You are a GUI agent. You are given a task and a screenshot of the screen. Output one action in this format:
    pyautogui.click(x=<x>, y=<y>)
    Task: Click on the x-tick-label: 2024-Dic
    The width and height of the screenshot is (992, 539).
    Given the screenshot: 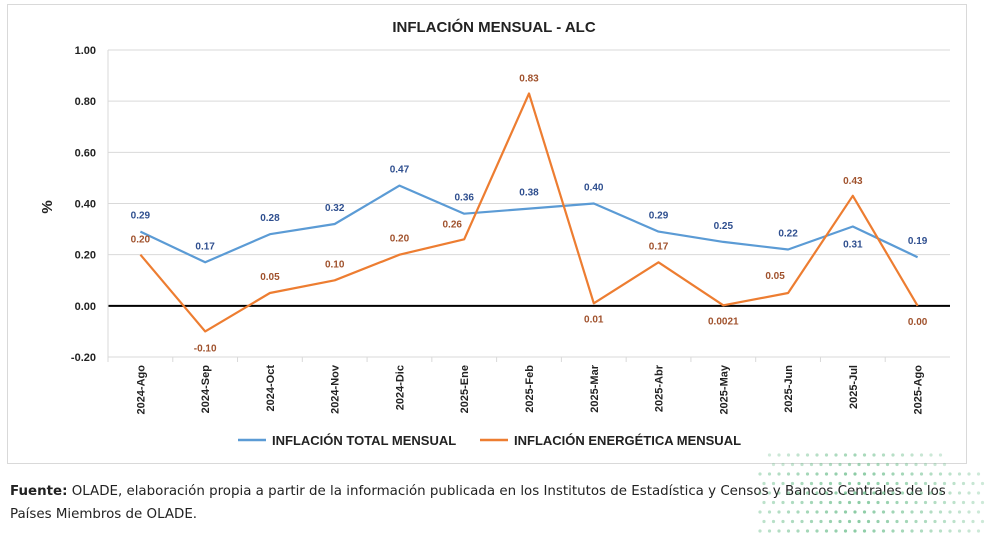 What is the action you would take?
    pyautogui.click(x=400, y=387)
    